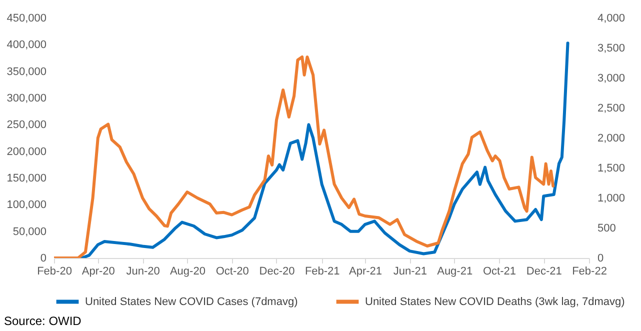 Image resolution: width=641 pixels, height=331 pixels. What do you see at coordinates (26, 125) in the screenshot?
I see `y-tick-label: 250,000` at bounding box center [26, 125].